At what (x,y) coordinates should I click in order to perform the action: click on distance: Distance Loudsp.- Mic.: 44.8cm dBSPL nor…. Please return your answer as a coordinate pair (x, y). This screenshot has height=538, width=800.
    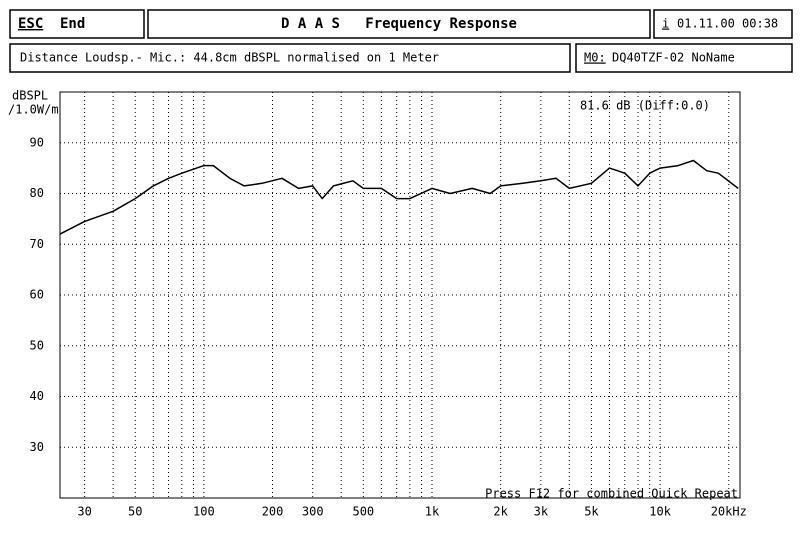
    Looking at the image, I should click on (229, 58).